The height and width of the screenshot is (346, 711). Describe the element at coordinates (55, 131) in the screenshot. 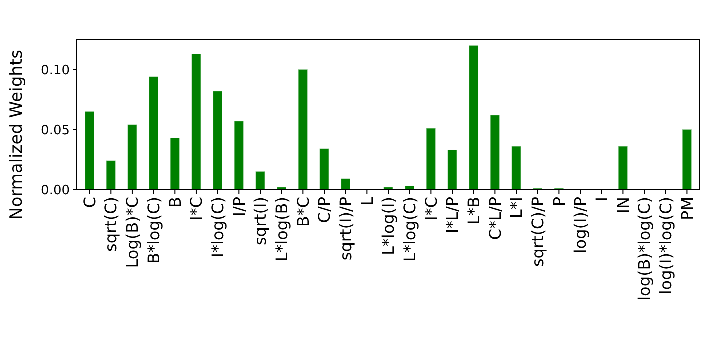

I see `y-tick-label: 0.05` at that location.